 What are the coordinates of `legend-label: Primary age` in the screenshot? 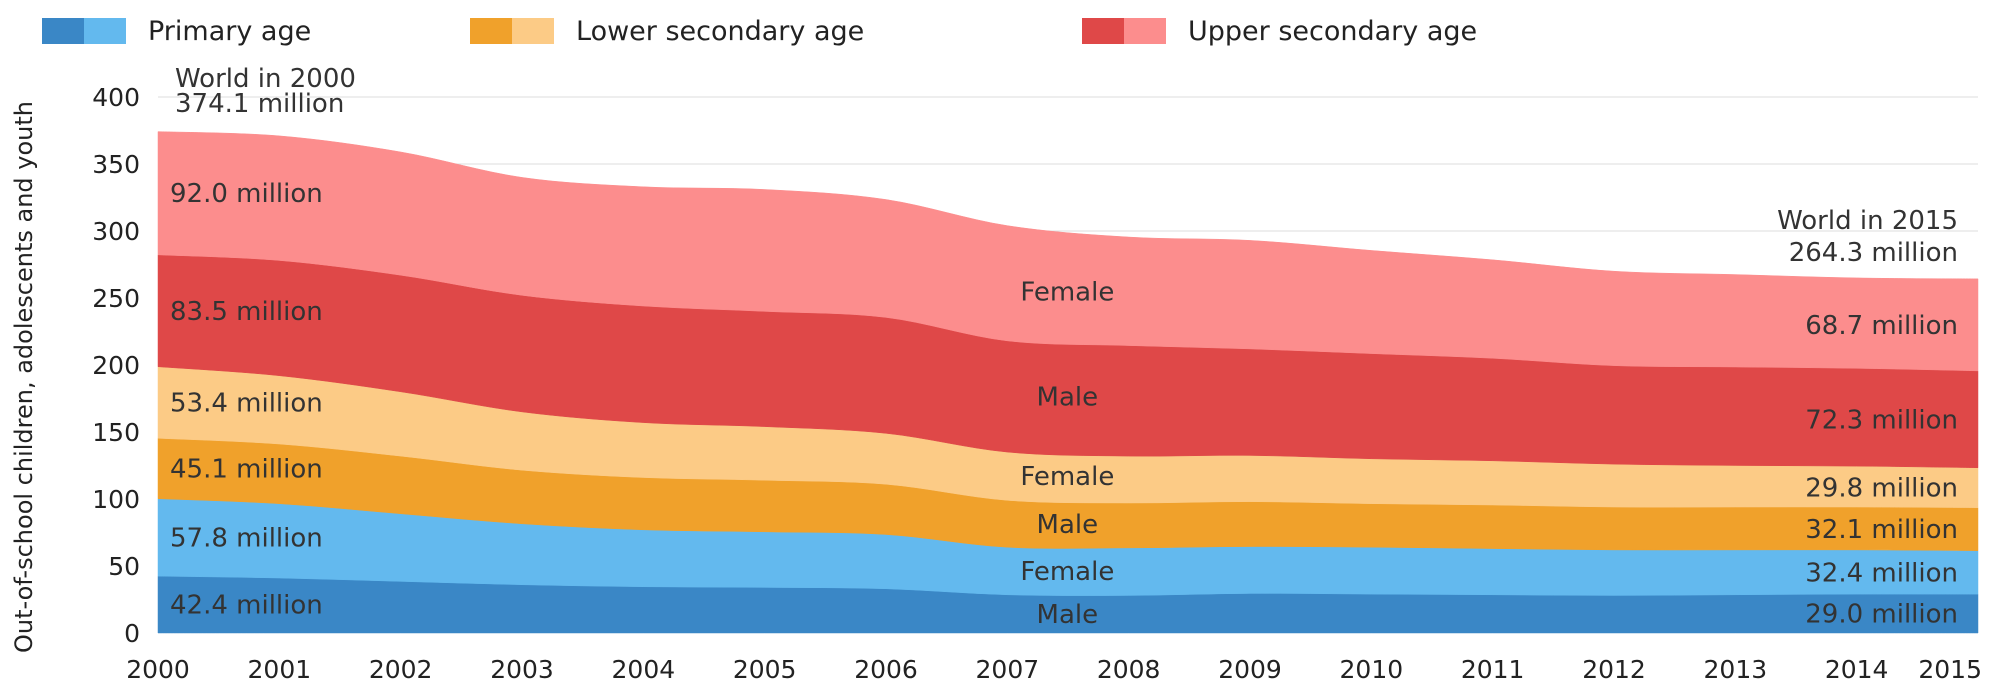 It's located at (229, 31).